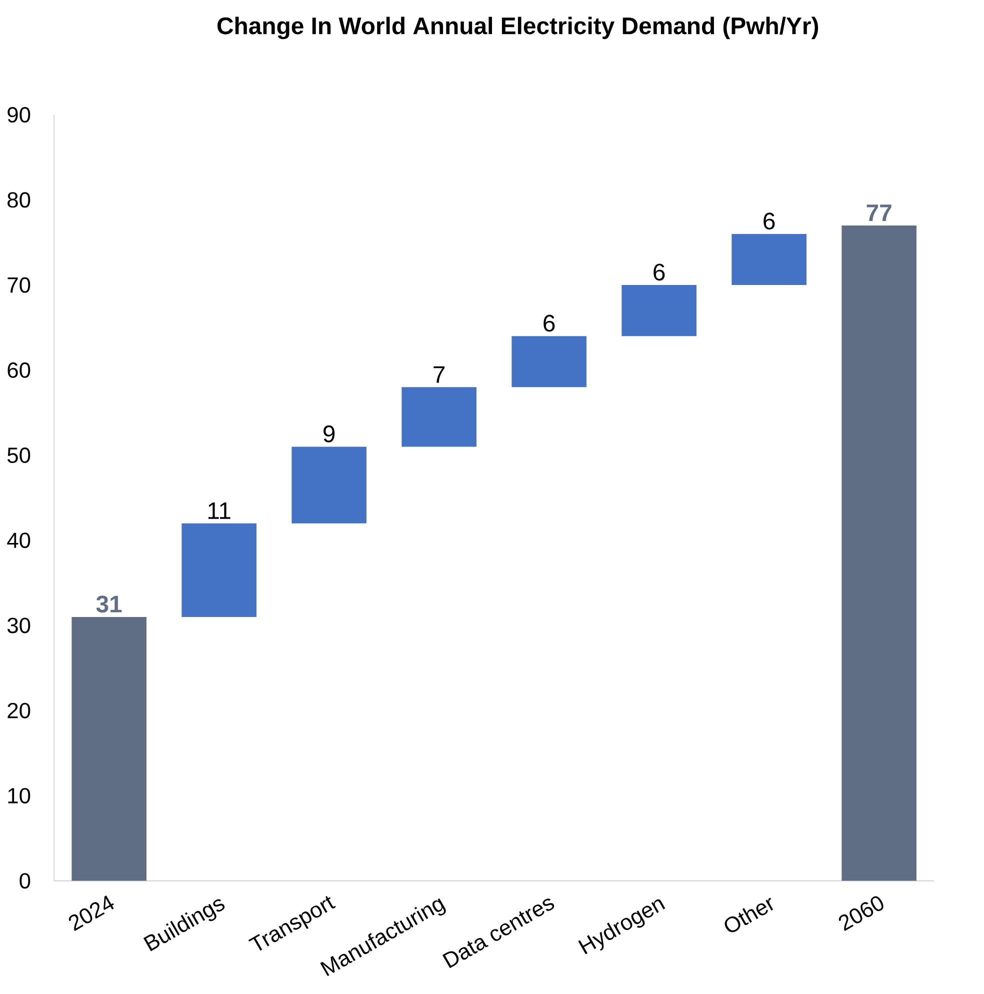 The image size is (984, 994). I want to click on data-label: 7, so click(439, 374).